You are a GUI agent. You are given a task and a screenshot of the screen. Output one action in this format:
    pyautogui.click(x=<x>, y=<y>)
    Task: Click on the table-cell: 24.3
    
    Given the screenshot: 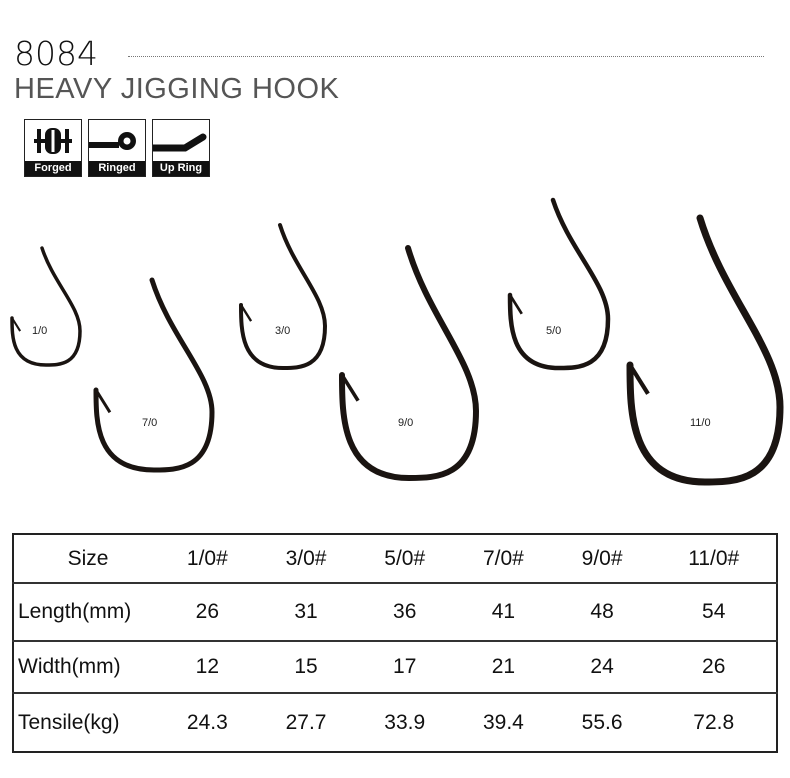 What is the action you would take?
    pyautogui.click(x=207, y=722)
    